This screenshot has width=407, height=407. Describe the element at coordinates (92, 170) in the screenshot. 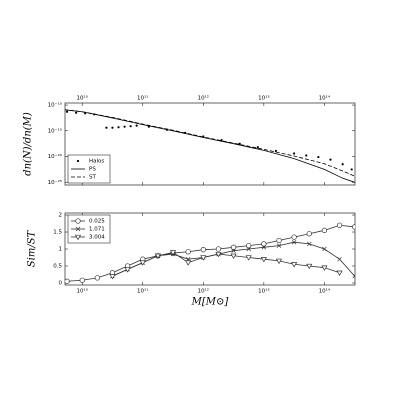

I see `legend-label: PS` at that location.